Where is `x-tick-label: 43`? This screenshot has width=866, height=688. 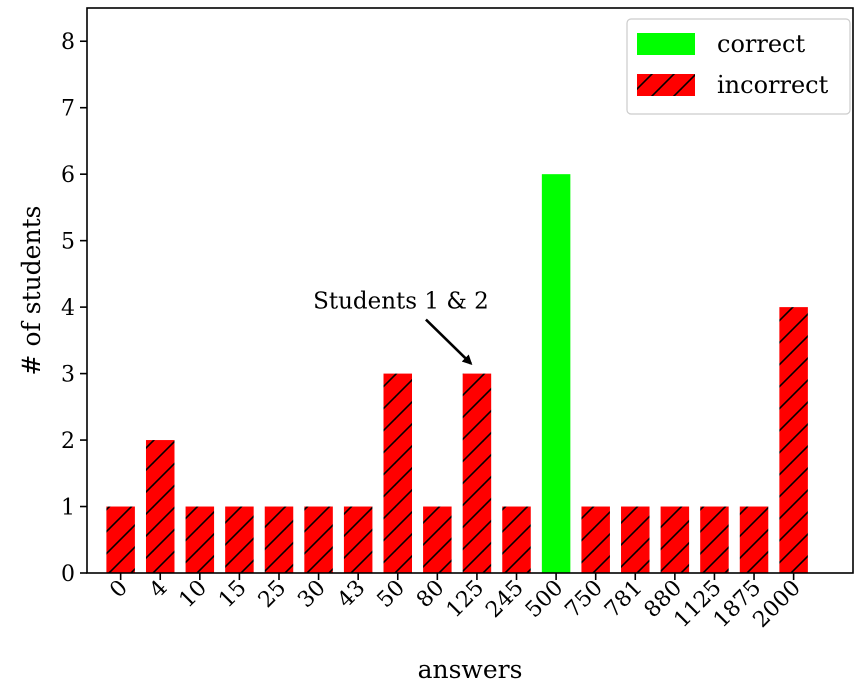
x-tick-label: 43 is located at coordinates (351, 594).